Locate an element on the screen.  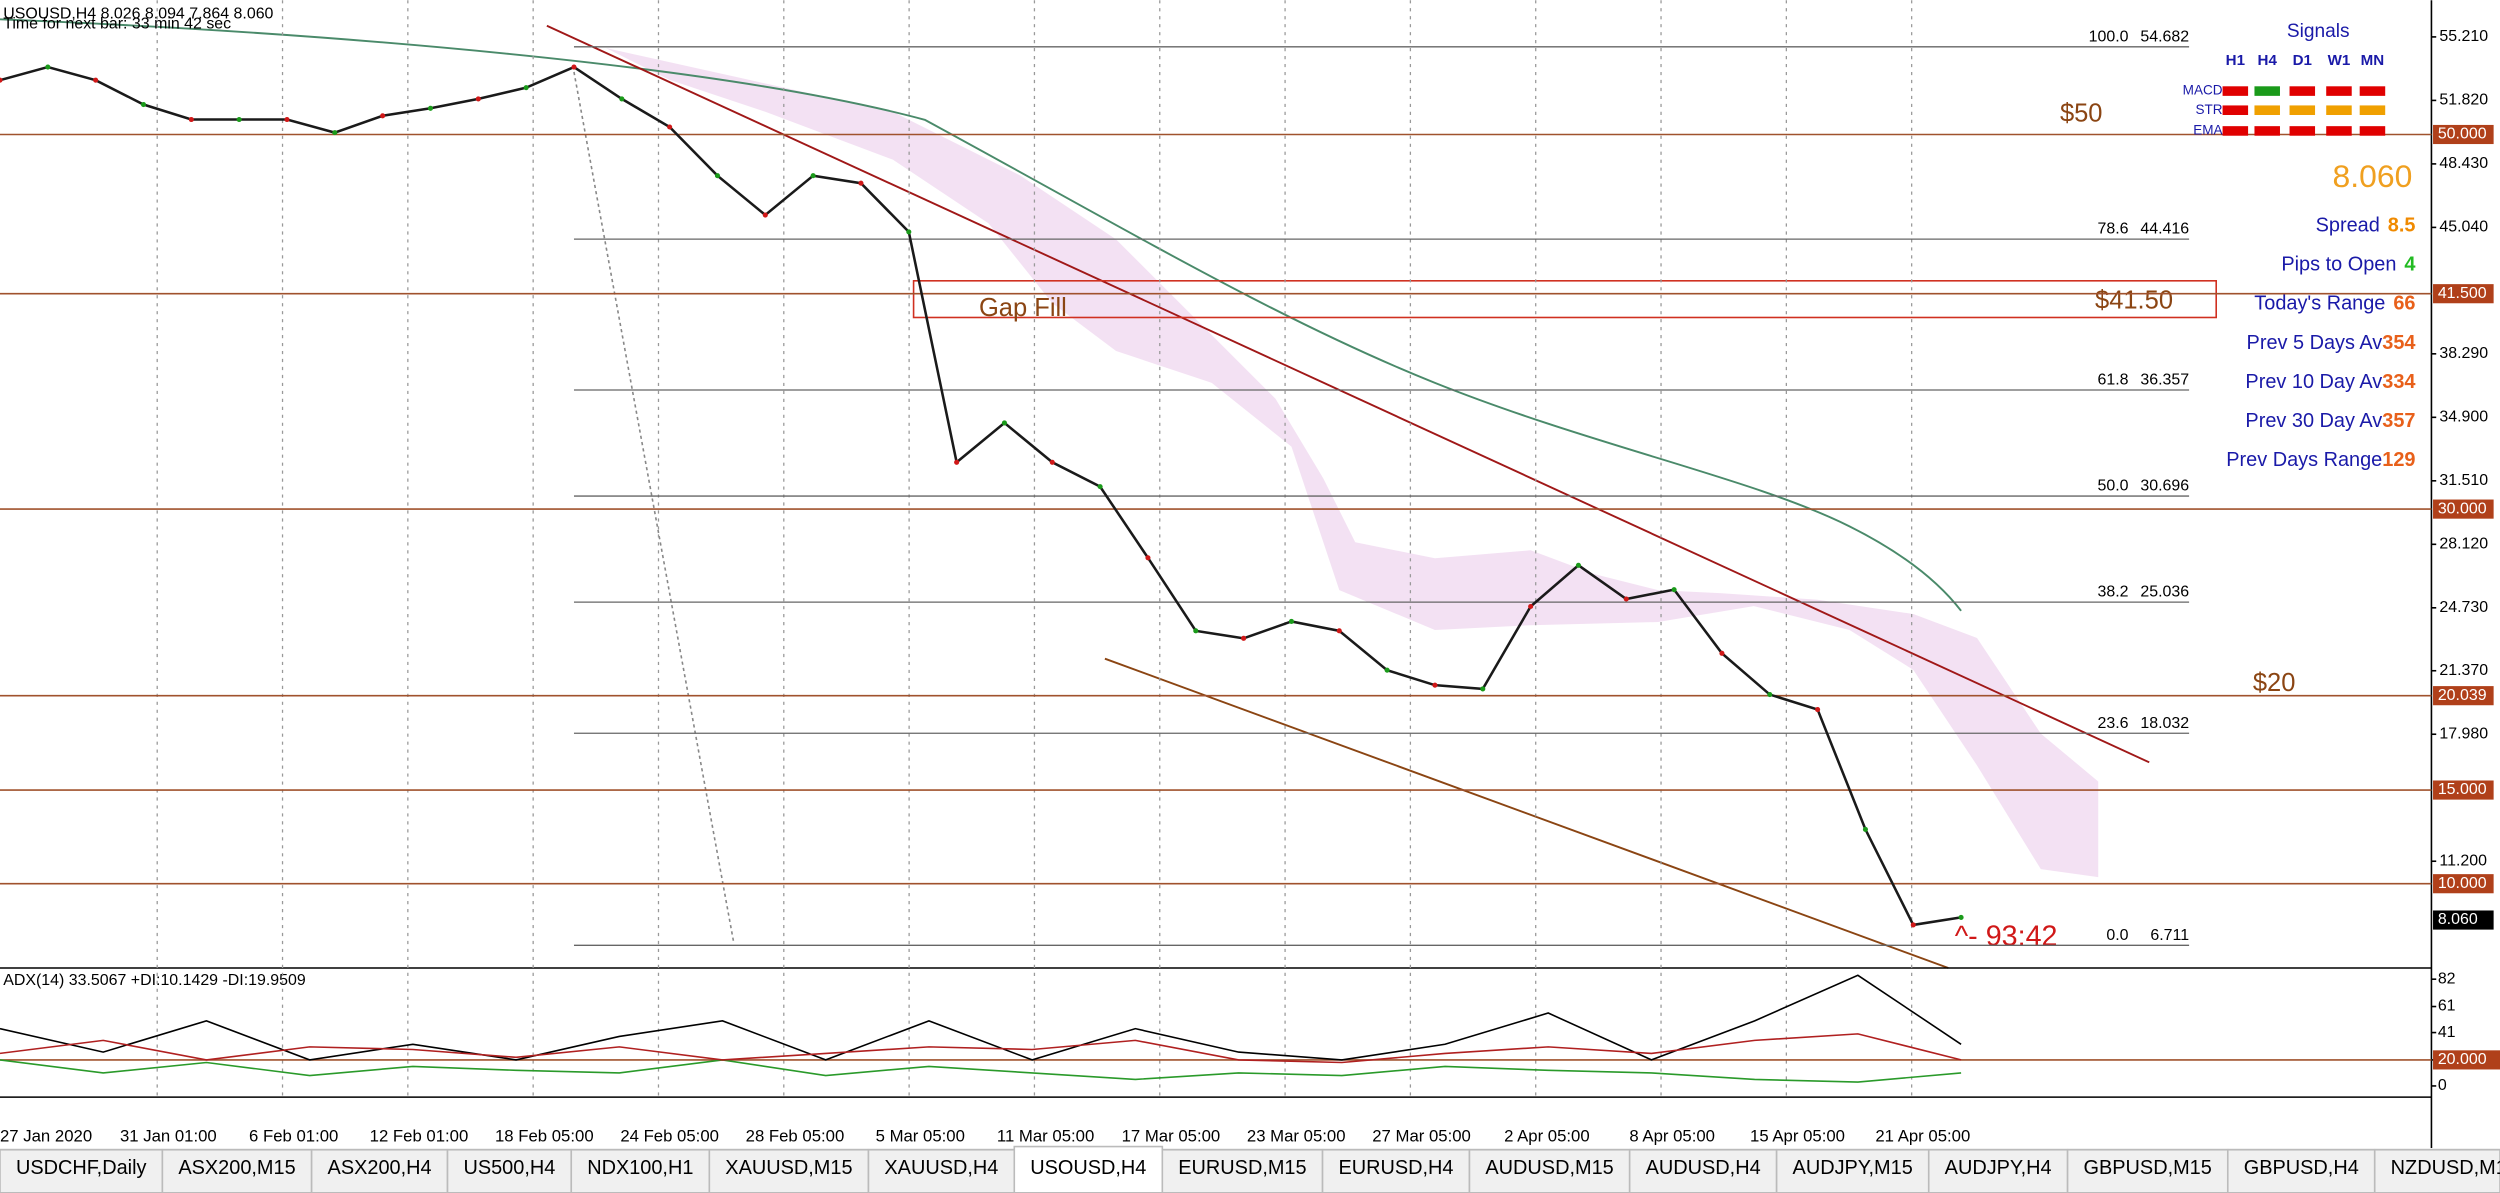
current-price-box is located at coordinates (2463, 920).